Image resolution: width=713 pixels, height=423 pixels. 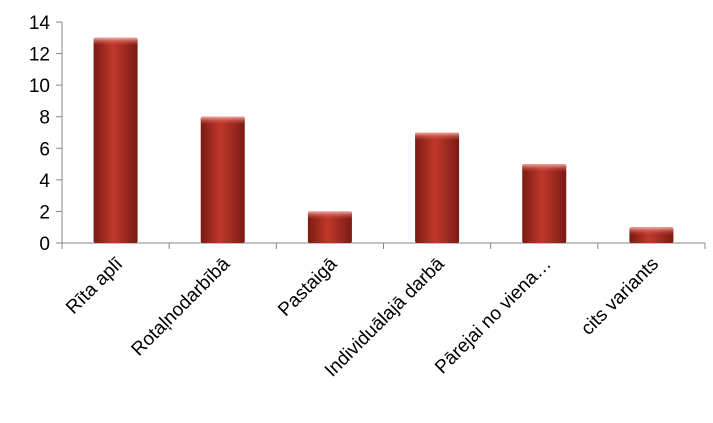 What do you see at coordinates (44, 181) in the screenshot?
I see `y-tick-label: 4` at bounding box center [44, 181].